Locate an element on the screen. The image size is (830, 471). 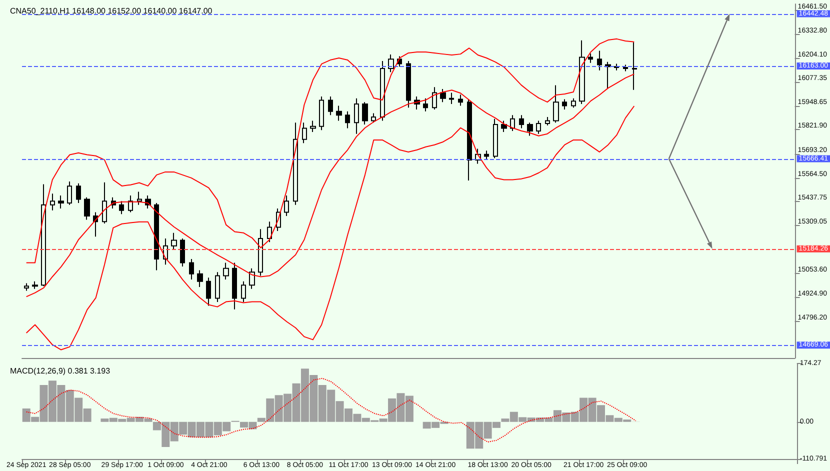
line-series is located at coordinates (331, 410).